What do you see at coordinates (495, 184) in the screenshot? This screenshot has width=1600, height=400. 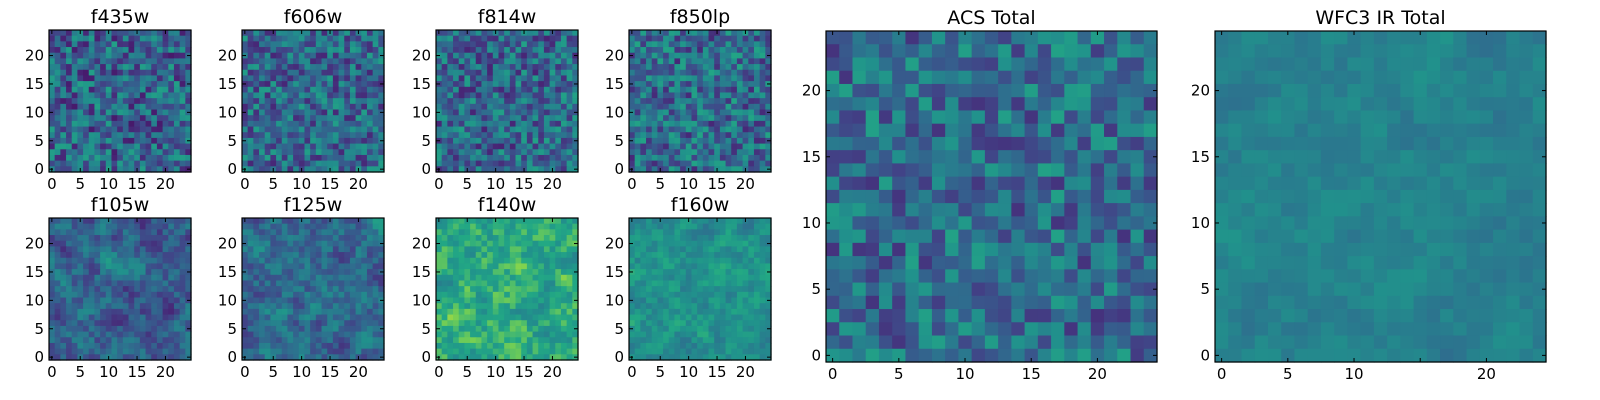 I see `x-tick-label: 10` at bounding box center [495, 184].